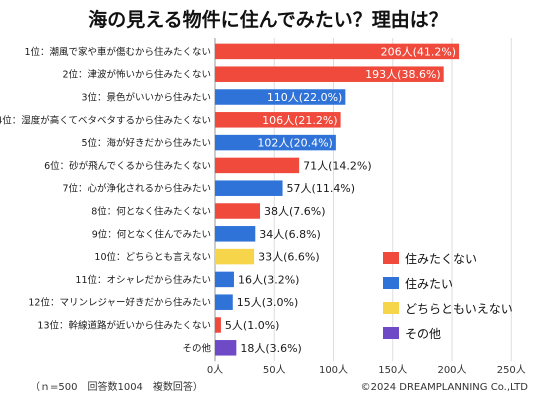 This screenshot has height=402, width=536. What do you see at coordinates (511, 370) in the screenshot?
I see `x-tick-label: 250人` at bounding box center [511, 370].